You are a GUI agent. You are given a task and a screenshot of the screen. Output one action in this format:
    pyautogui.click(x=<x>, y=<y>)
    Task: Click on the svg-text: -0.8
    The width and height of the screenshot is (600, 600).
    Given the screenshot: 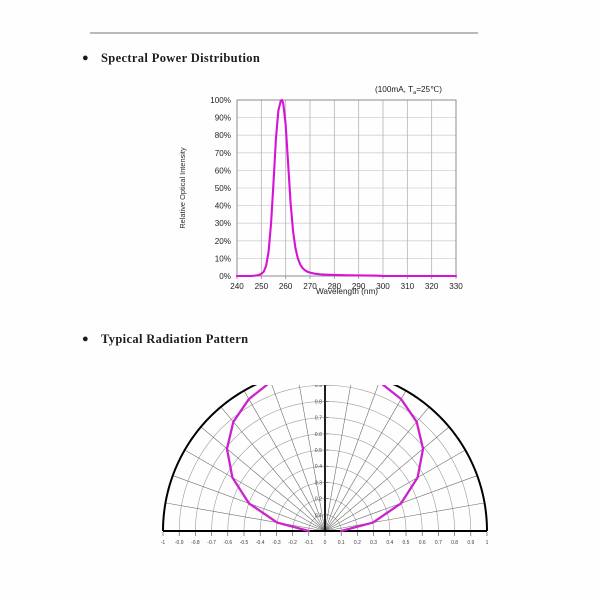 What is the action you would take?
    pyautogui.click(x=195, y=543)
    